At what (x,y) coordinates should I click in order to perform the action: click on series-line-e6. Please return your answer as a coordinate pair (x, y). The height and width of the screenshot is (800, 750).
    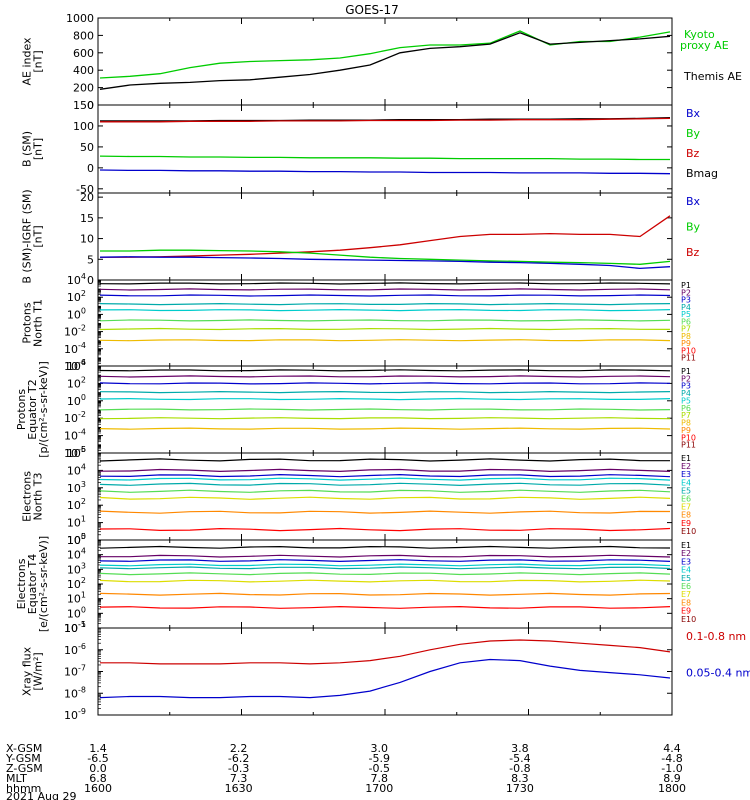
    Looking at the image, I should click on (385, 574).